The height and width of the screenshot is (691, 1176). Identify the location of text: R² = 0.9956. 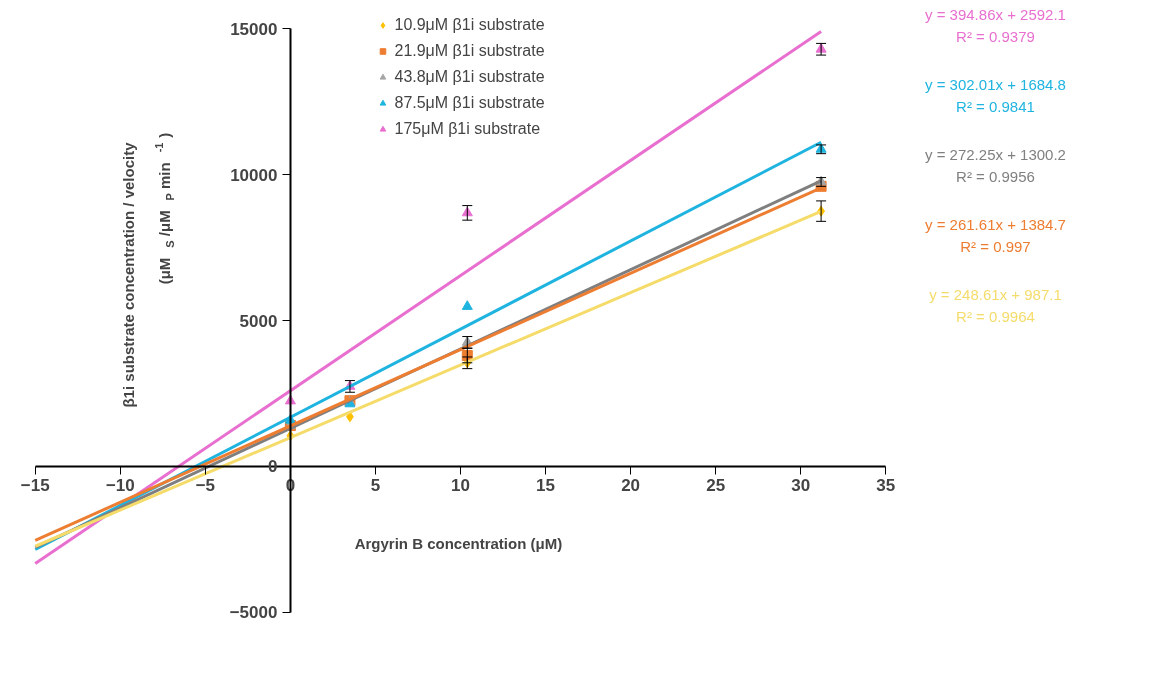
(995, 177).